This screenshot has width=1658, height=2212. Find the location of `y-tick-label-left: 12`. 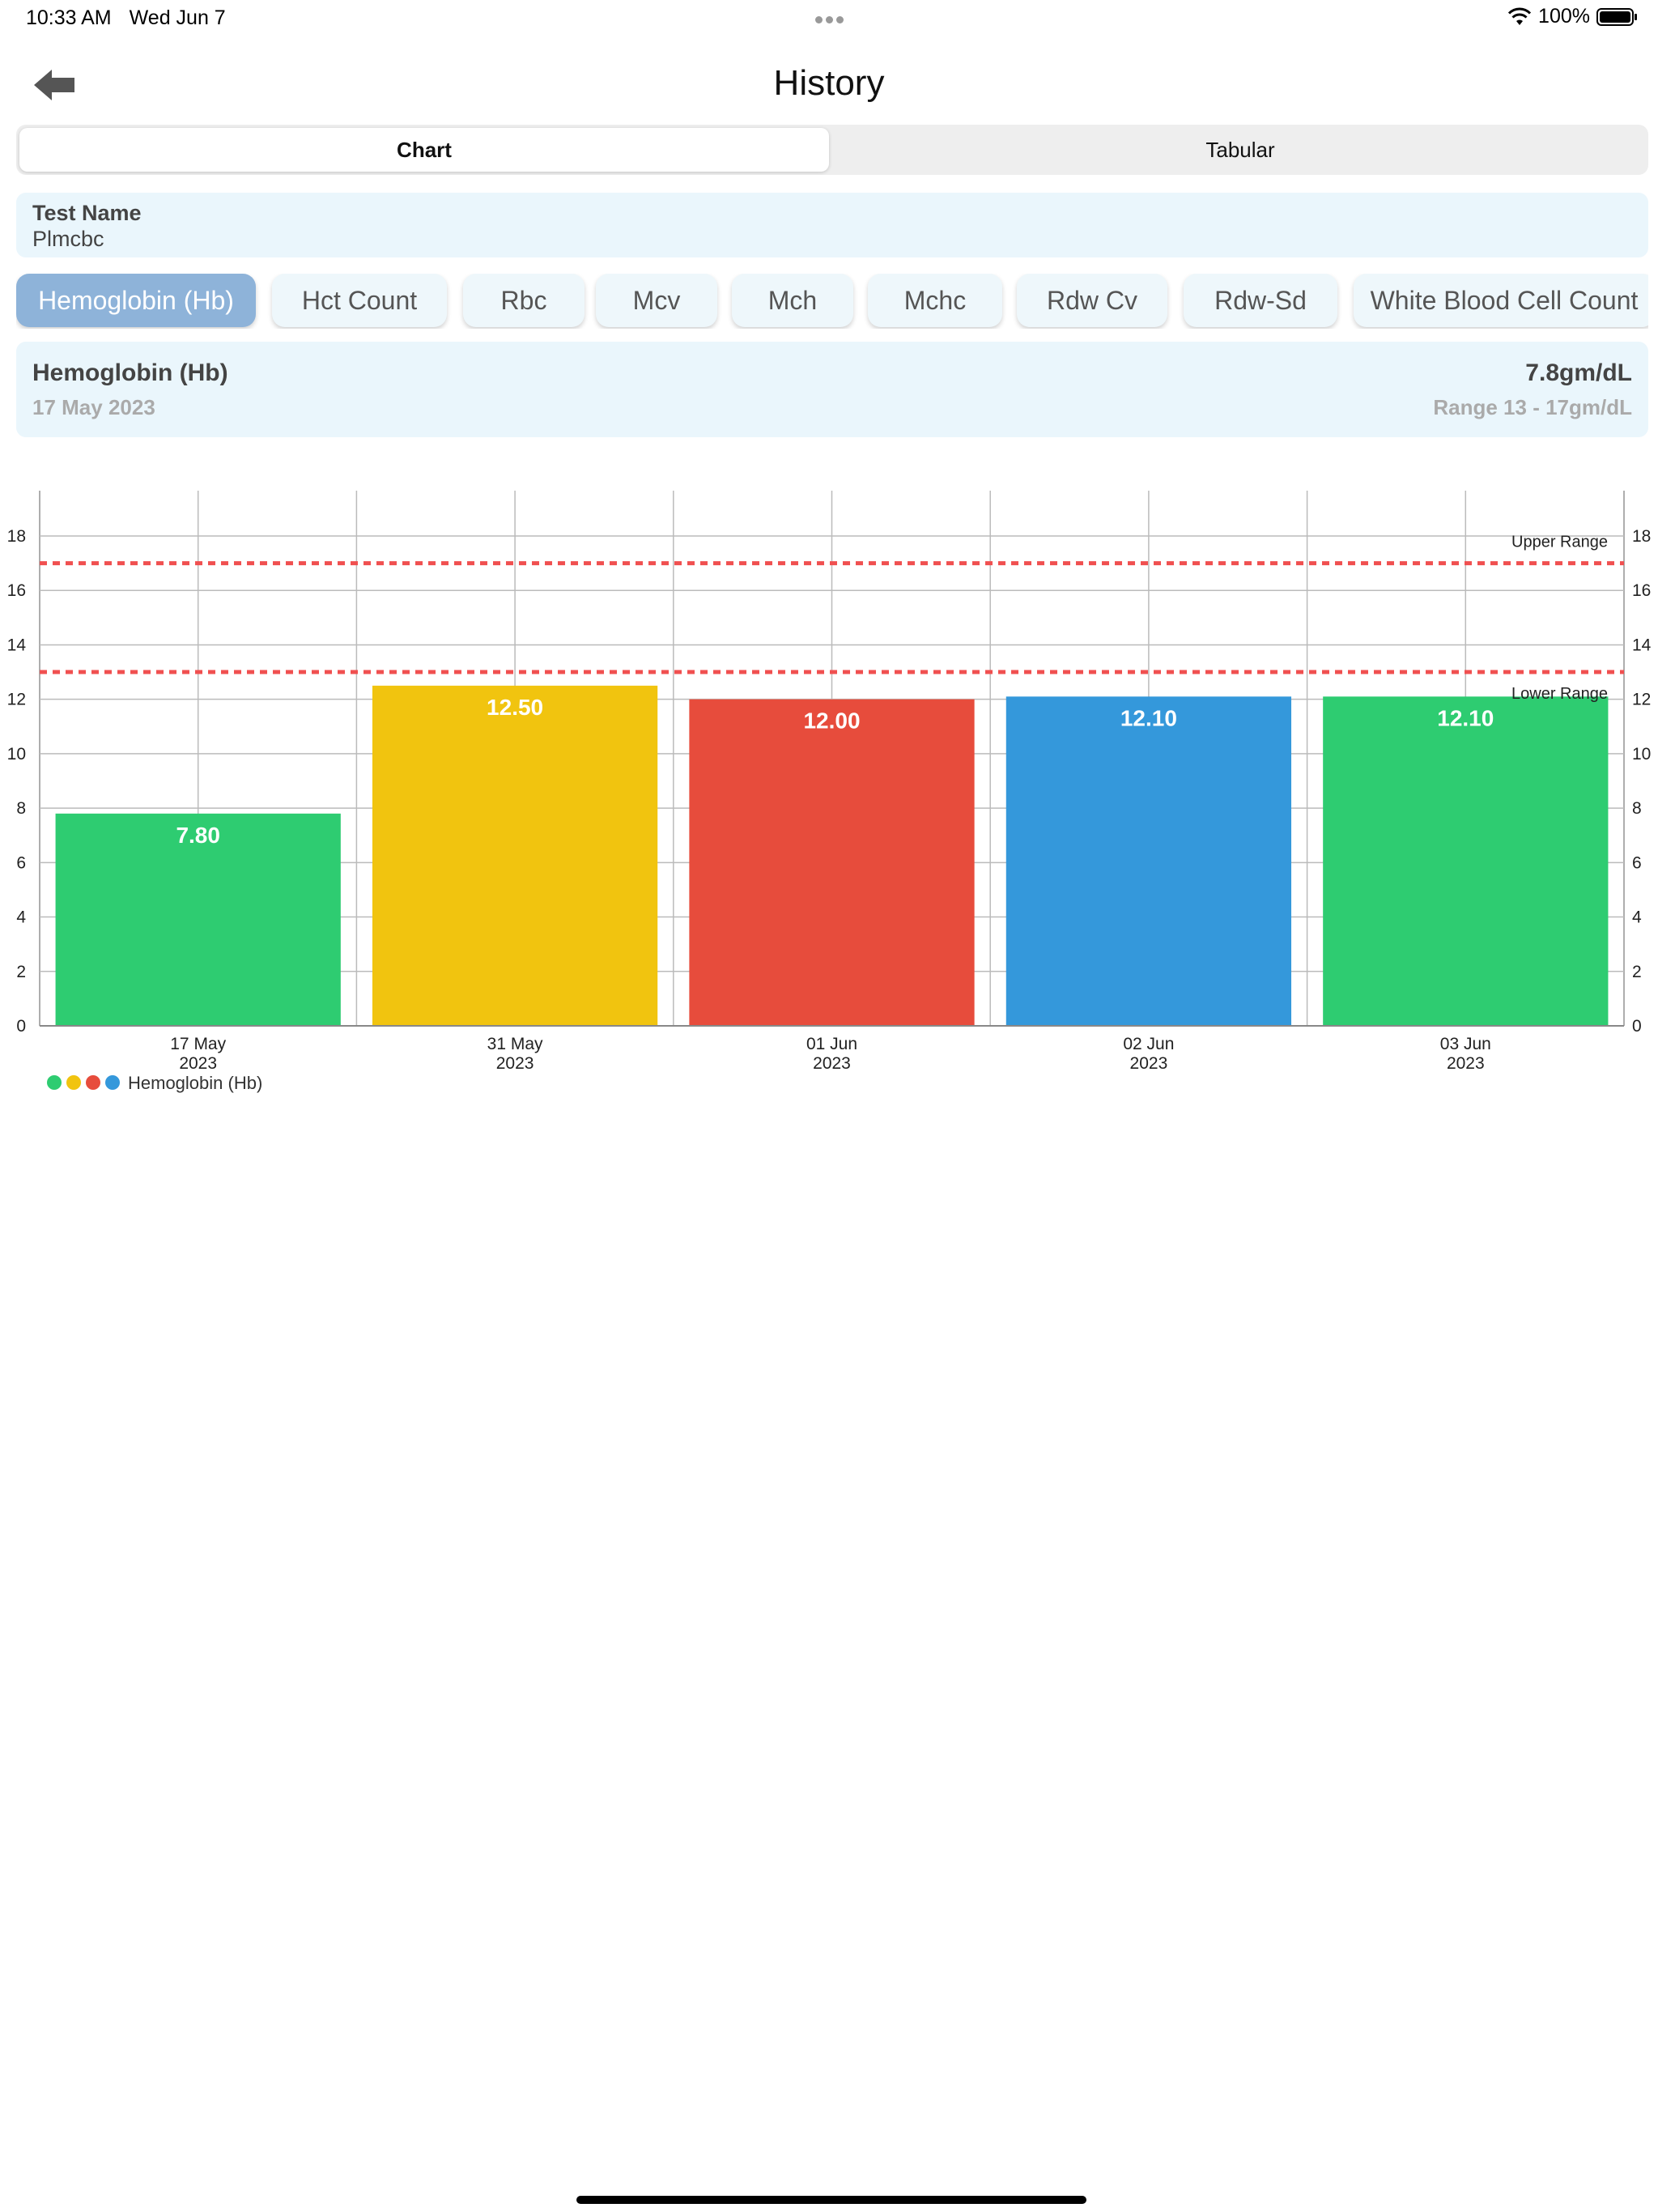

y-tick-label-left: 12 is located at coordinates (16, 700).